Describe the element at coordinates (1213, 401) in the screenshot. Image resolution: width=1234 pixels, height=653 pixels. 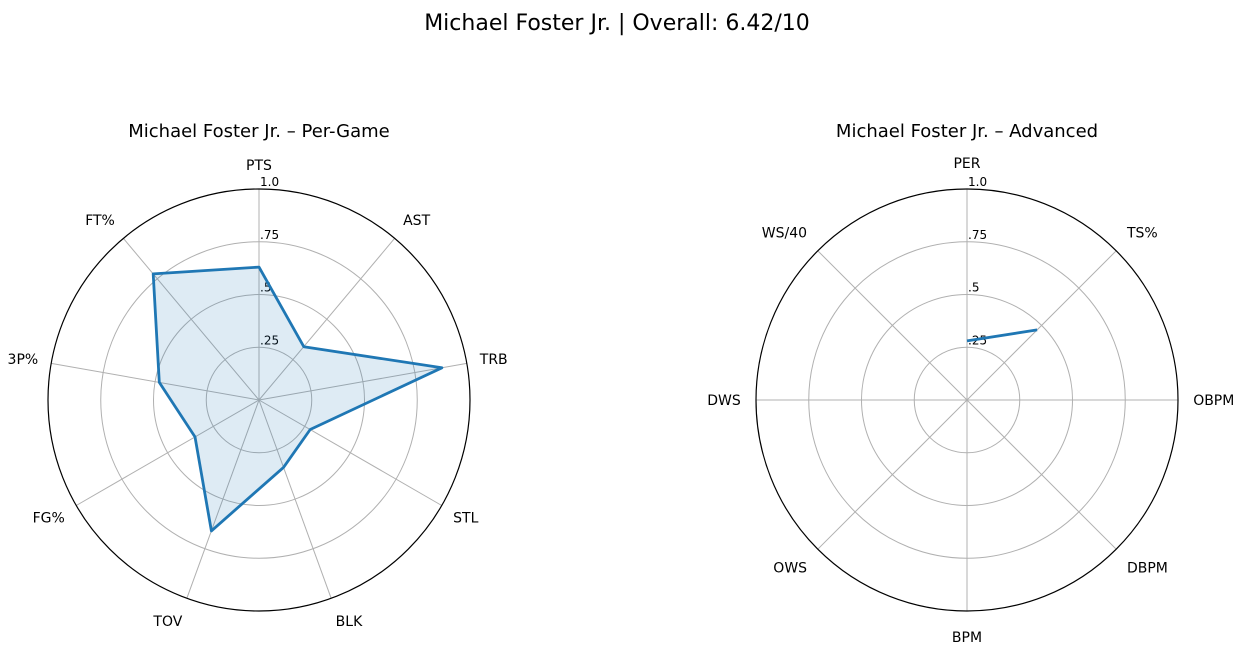
I see `axis-label: OBPM` at that location.